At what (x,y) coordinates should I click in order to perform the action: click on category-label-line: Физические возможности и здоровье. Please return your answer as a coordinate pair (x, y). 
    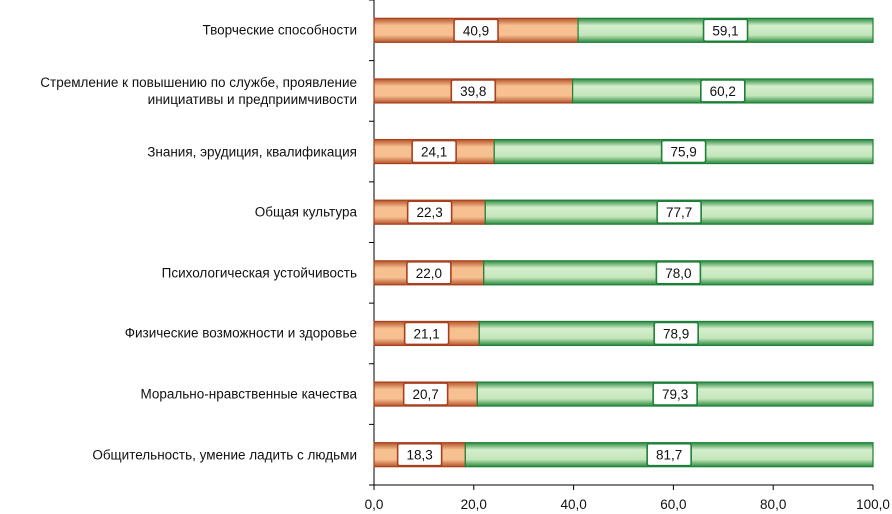
    Looking at the image, I should click on (240, 333).